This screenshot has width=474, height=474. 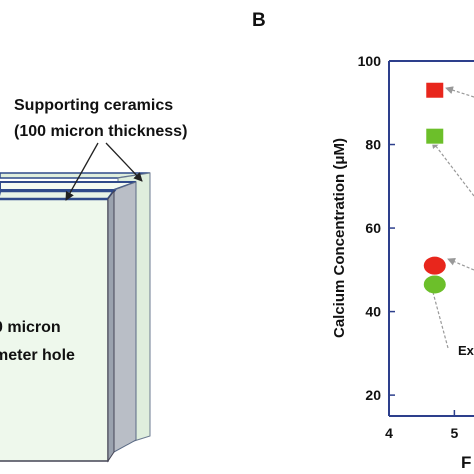 What do you see at coordinates (389, 433) in the screenshot?
I see `x-tick-label: 4` at bounding box center [389, 433].